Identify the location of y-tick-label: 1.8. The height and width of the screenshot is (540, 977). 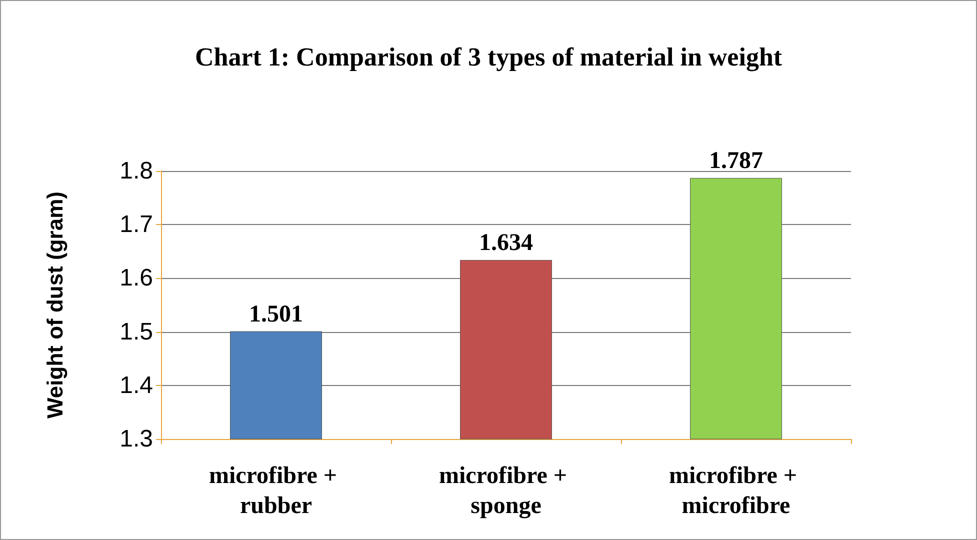
(136, 171).